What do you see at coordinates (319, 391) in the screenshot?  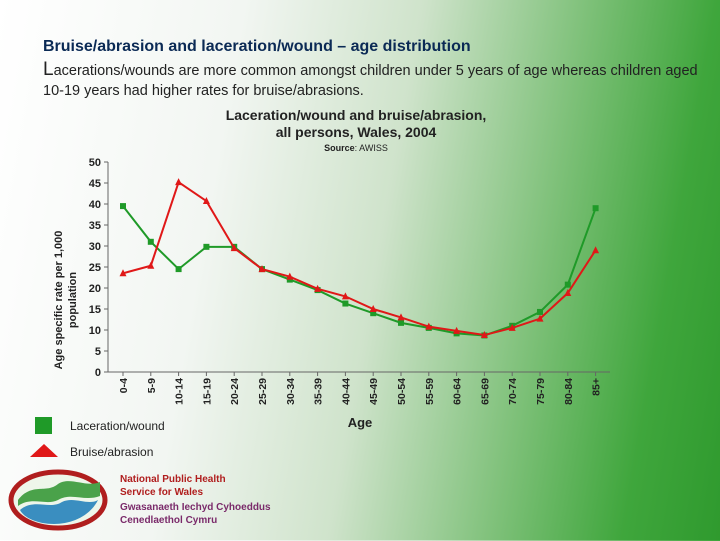 I see `x-tick-label: 35-39` at bounding box center [319, 391].